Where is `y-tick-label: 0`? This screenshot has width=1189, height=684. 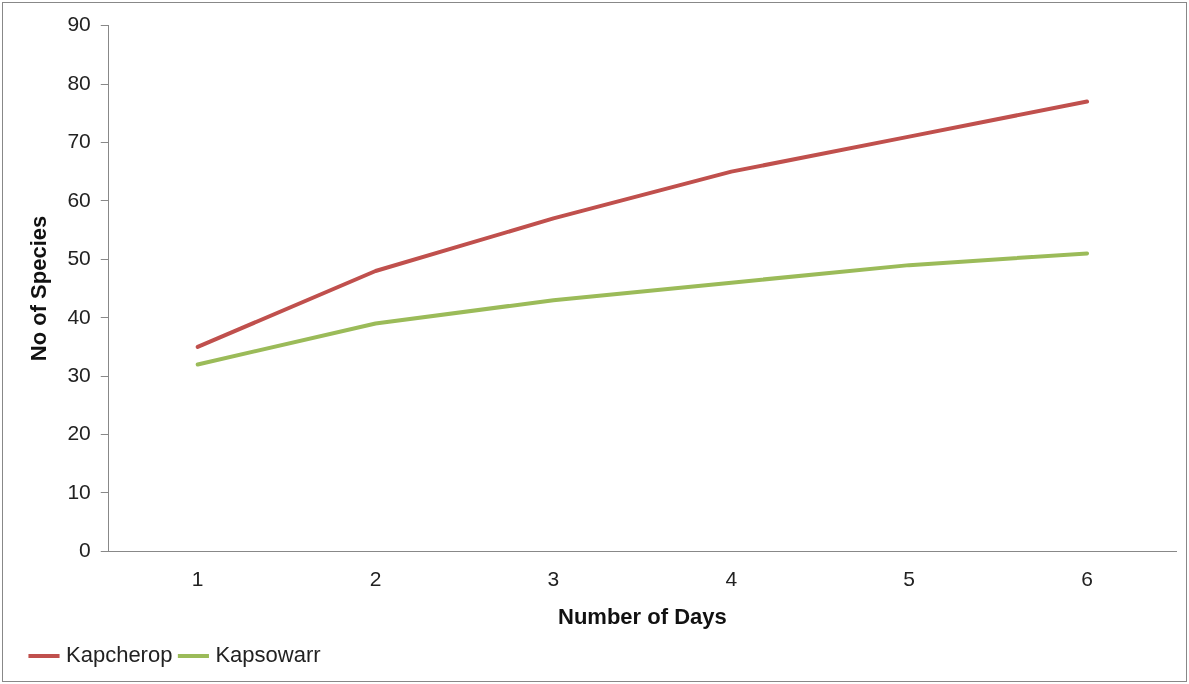
y-tick-label: 0 is located at coordinates (85, 550).